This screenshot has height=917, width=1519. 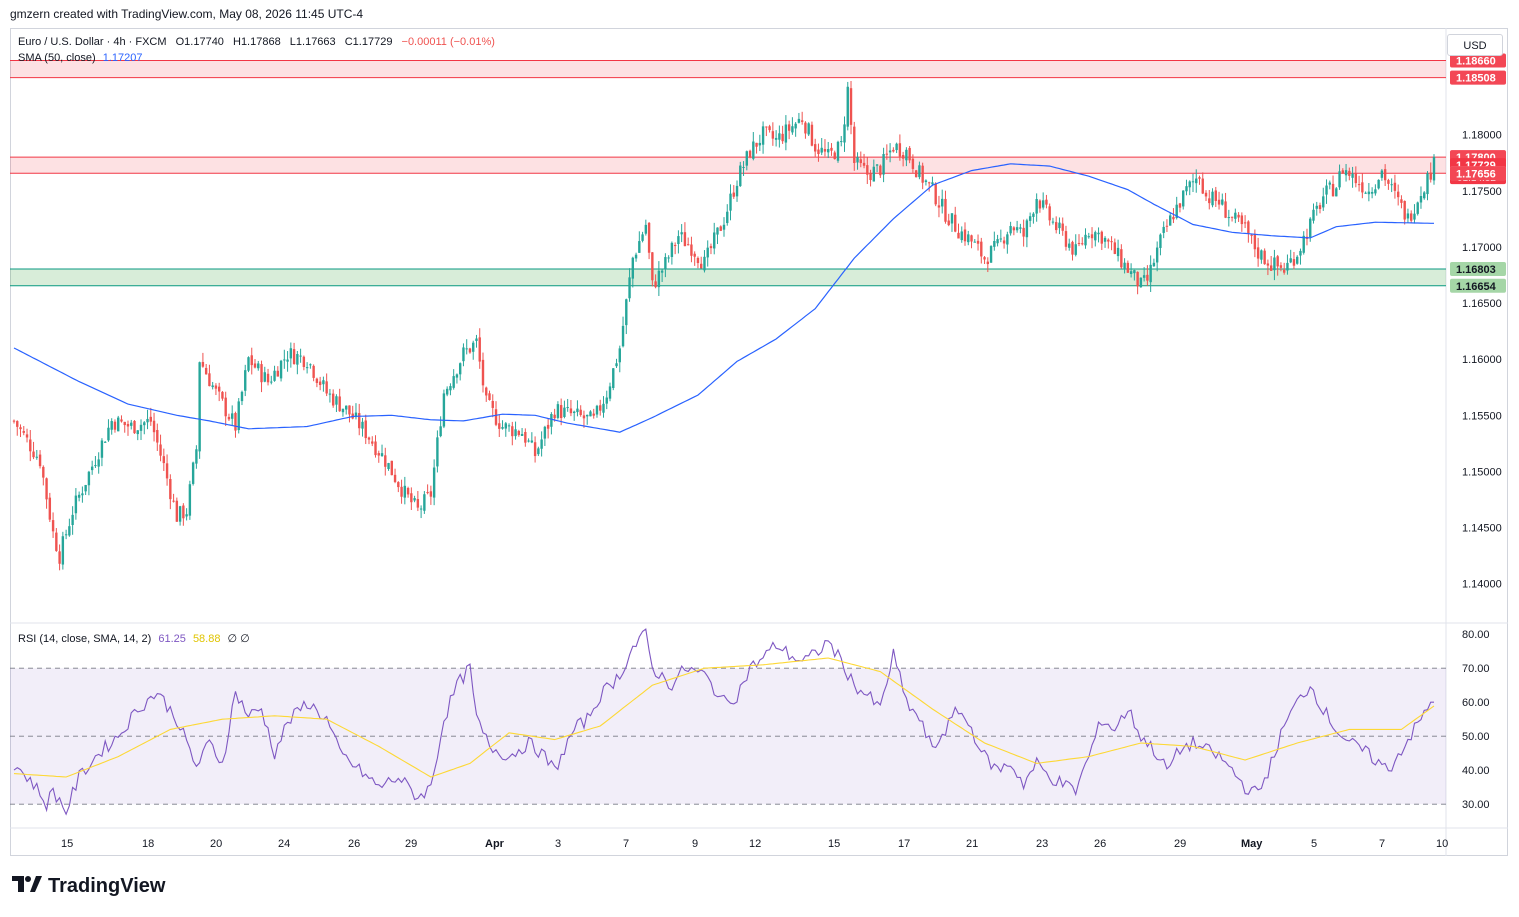 What do you see at coordinates (755, 844) in the screenshot?
I see `time-tick-label: 12` at bounding box center [755, 844].